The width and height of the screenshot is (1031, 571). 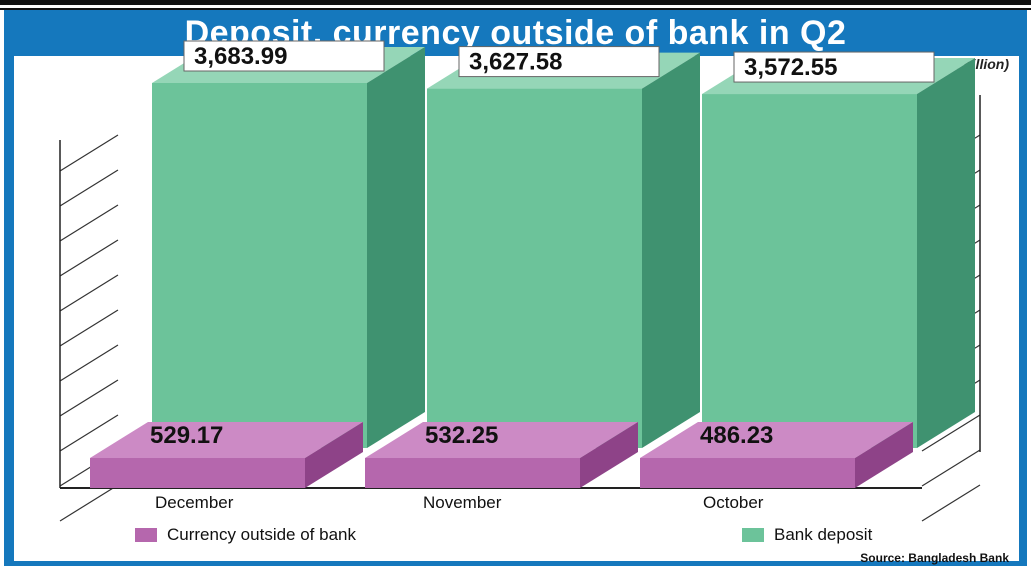 What do you see at coordinates (461, 435) in the screenshot?
I see `currency-value-label: 532.25` at bounding box center [461, 435].